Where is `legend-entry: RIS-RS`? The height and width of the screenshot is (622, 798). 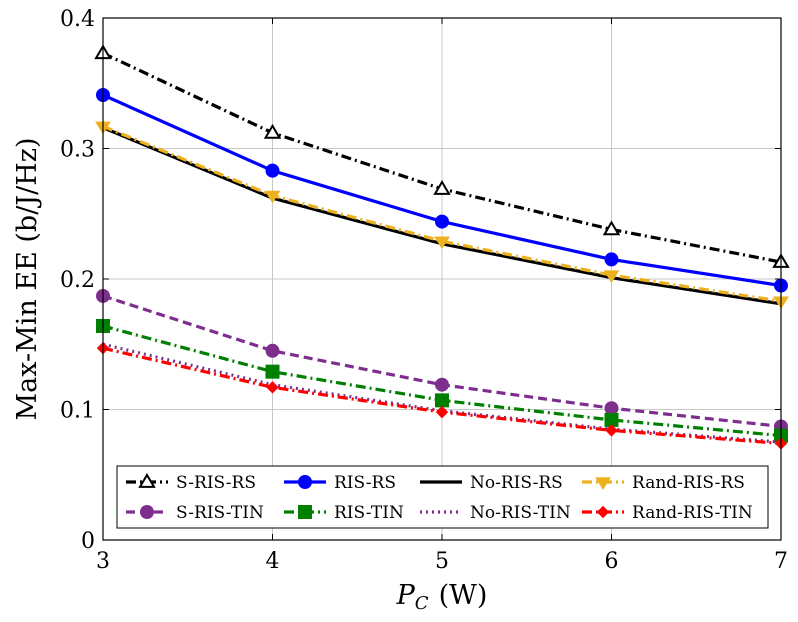
legend-entry: RIS-RS is located at coordinates (340, 483).